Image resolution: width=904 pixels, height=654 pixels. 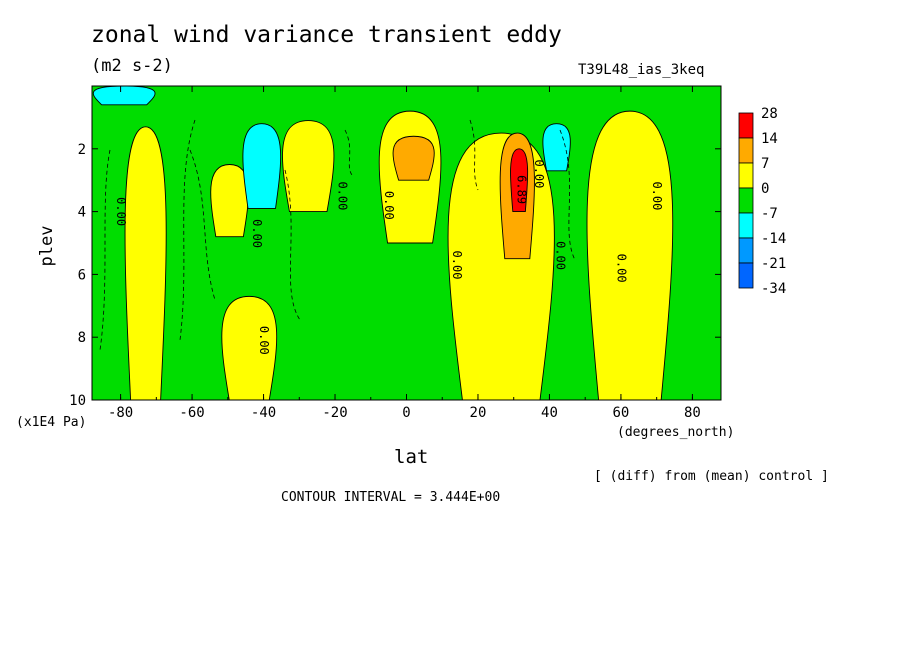 I want to click on y-tick-label: 6, so click(x=82, y=275).